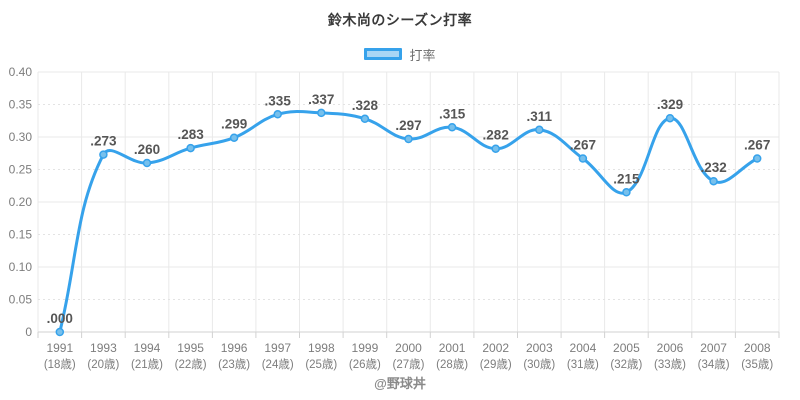 This screenshot has width=800, height=400. I want to click on x-axis-label-age: (25歳), so click(321, 364).